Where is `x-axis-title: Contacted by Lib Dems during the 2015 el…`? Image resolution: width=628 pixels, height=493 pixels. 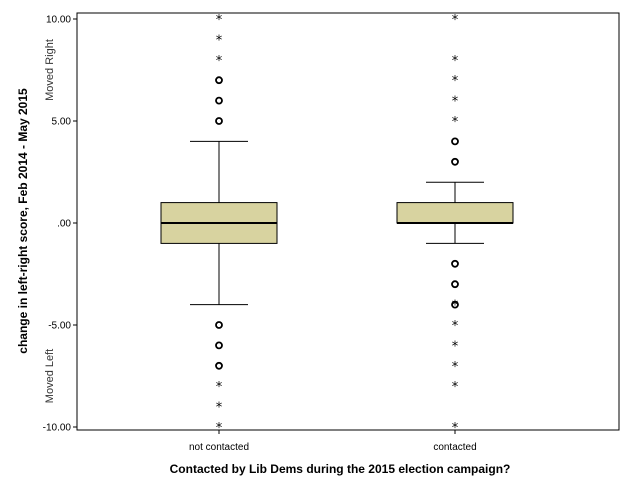 x-axis-title: Contacted by Lib Dems during the 2015 el… is located at coordinates (340, 469).